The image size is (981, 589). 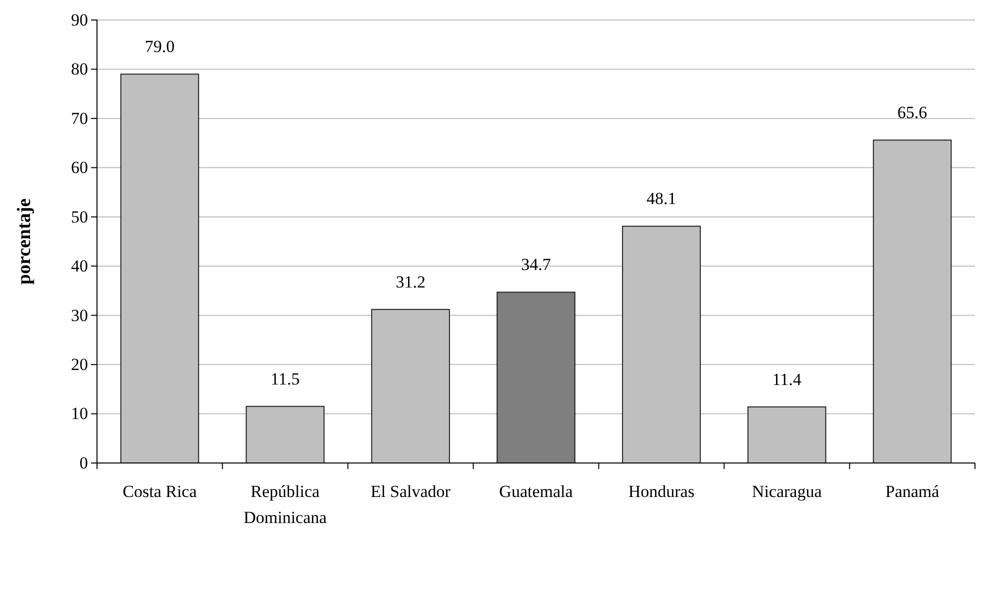 What do you see at coordinates (24, 241) in the screenshot?
I see `y-axis-title: porcentaje` at bounding box center [24, 241].